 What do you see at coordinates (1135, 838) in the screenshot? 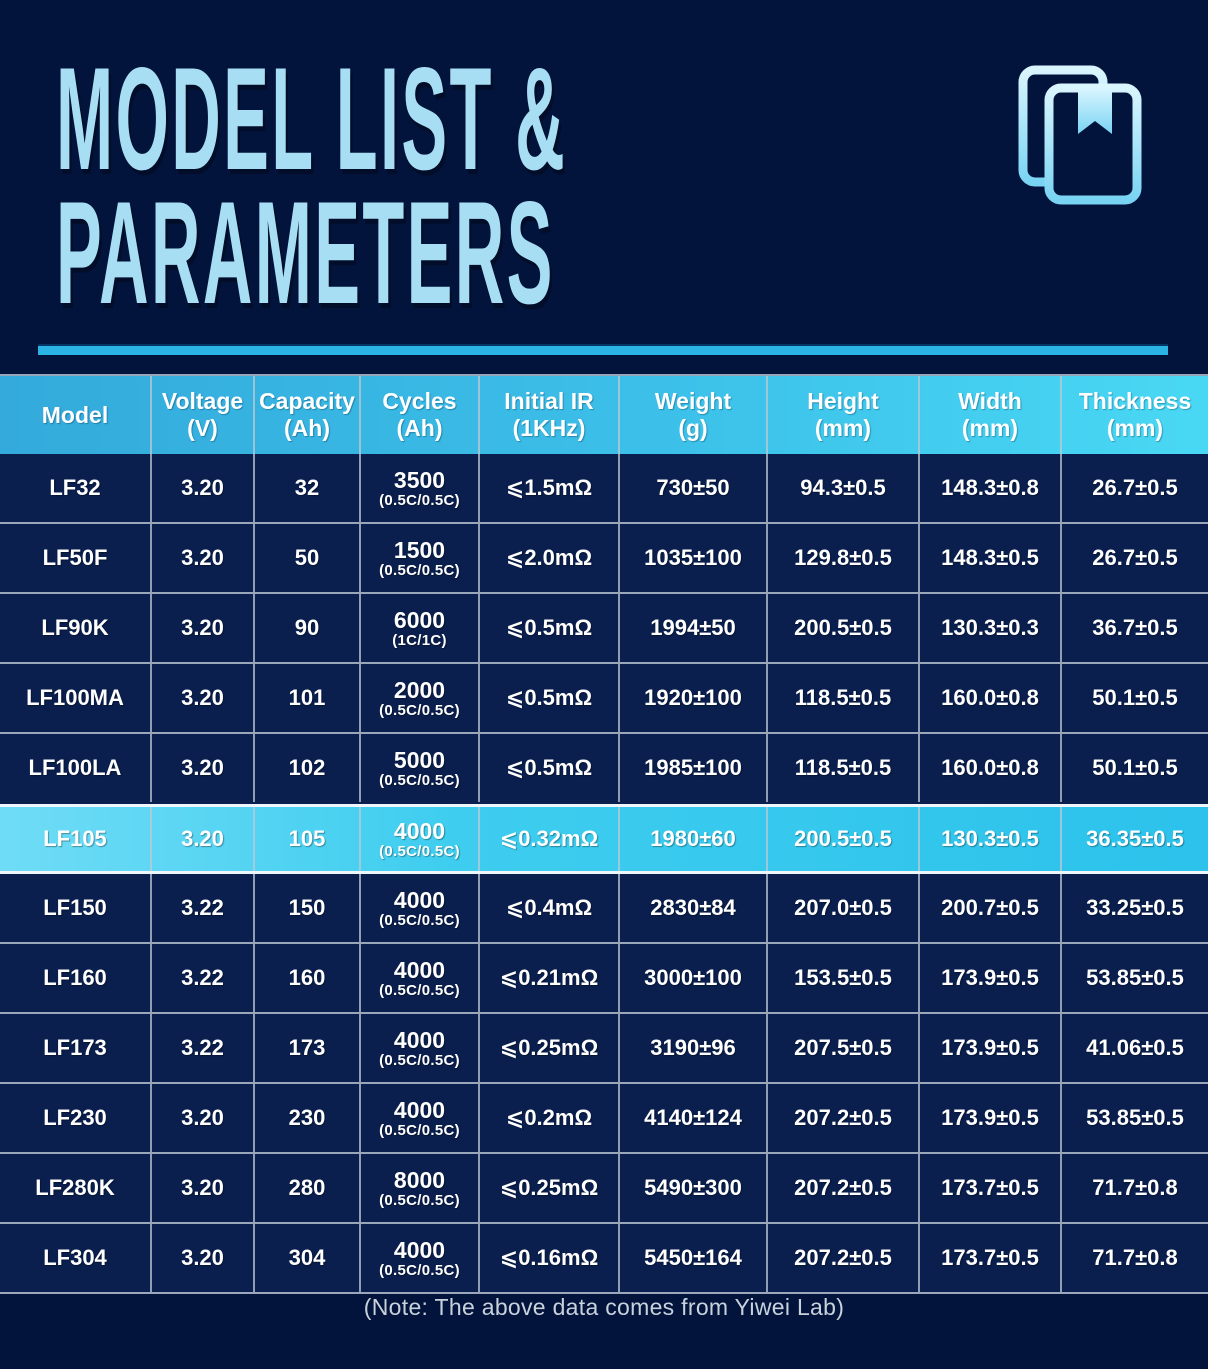
I see `cell-thickness: 36.35±0.5` at bounding box center [1135, 838].